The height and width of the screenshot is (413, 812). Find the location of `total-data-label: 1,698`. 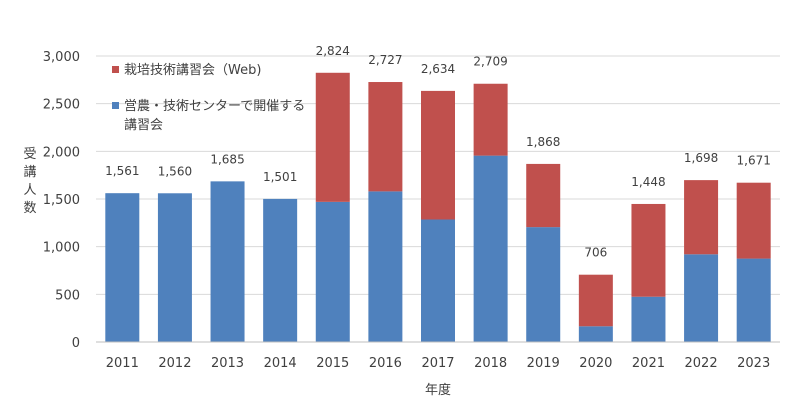

total-data-label: 1,698 is located at coordinates (701, 158).